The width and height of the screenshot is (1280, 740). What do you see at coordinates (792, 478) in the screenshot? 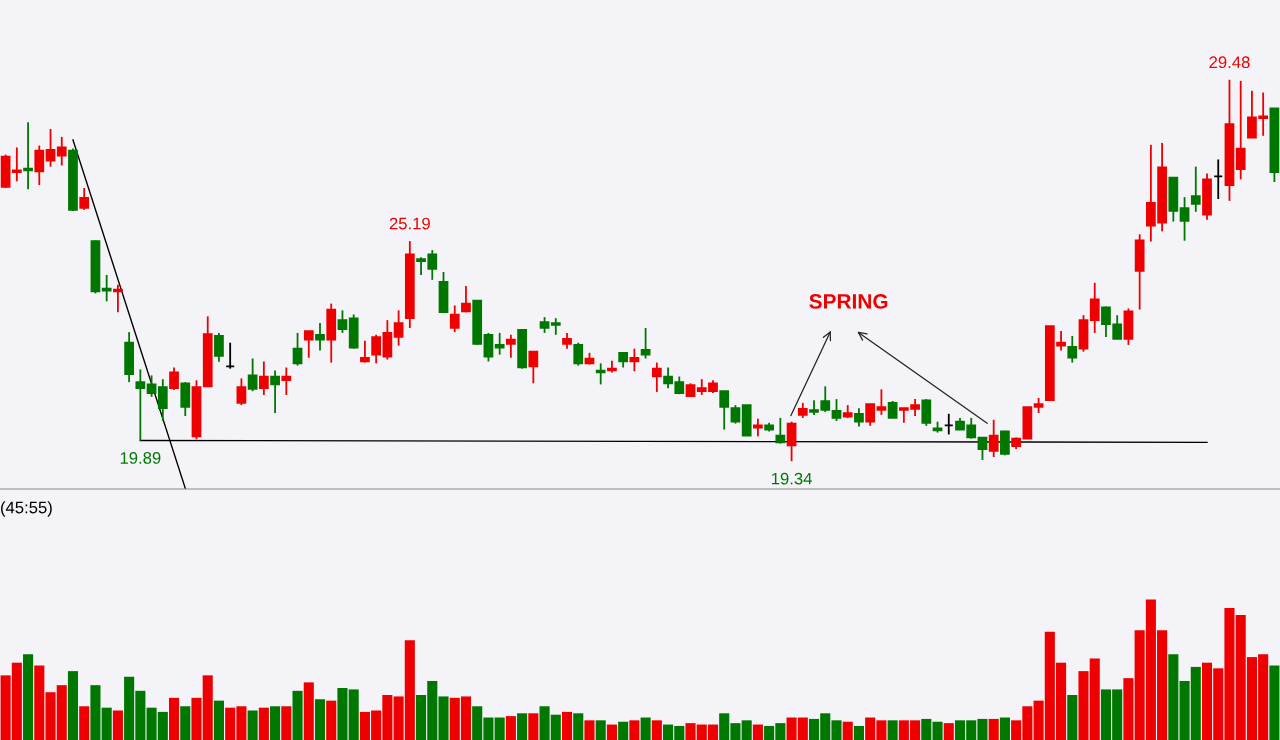
I see `annotation: 19.34` at bounding box center [792, 478].